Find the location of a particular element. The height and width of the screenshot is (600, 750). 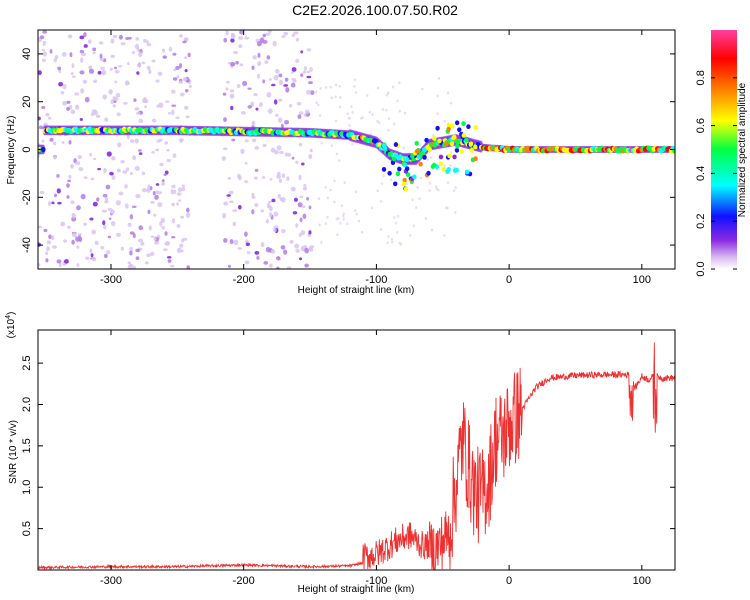

x-tick-label: -200 is located at coordinates (244, 280).